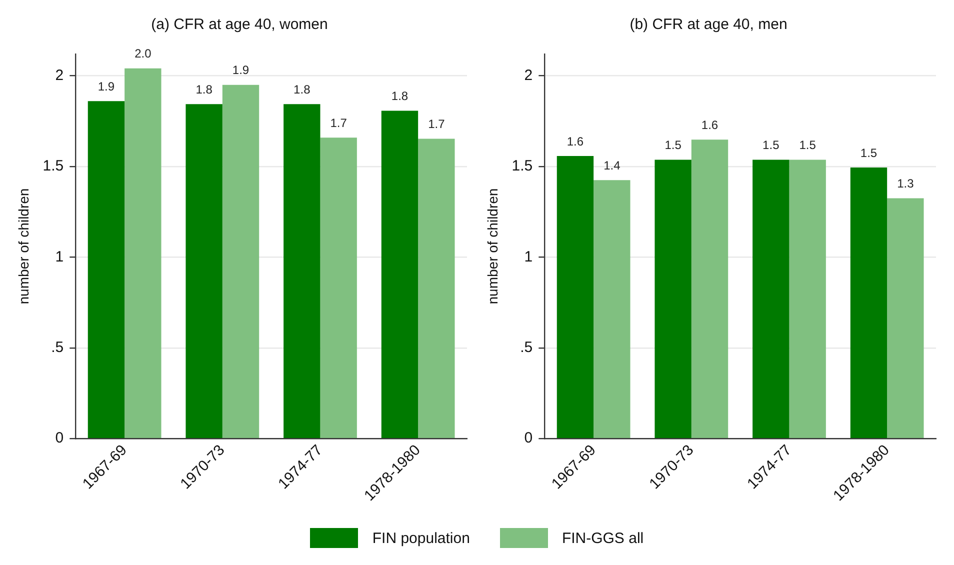  I want to click on chart-title: (a) CFR at age 40, women, so click(239, 25).